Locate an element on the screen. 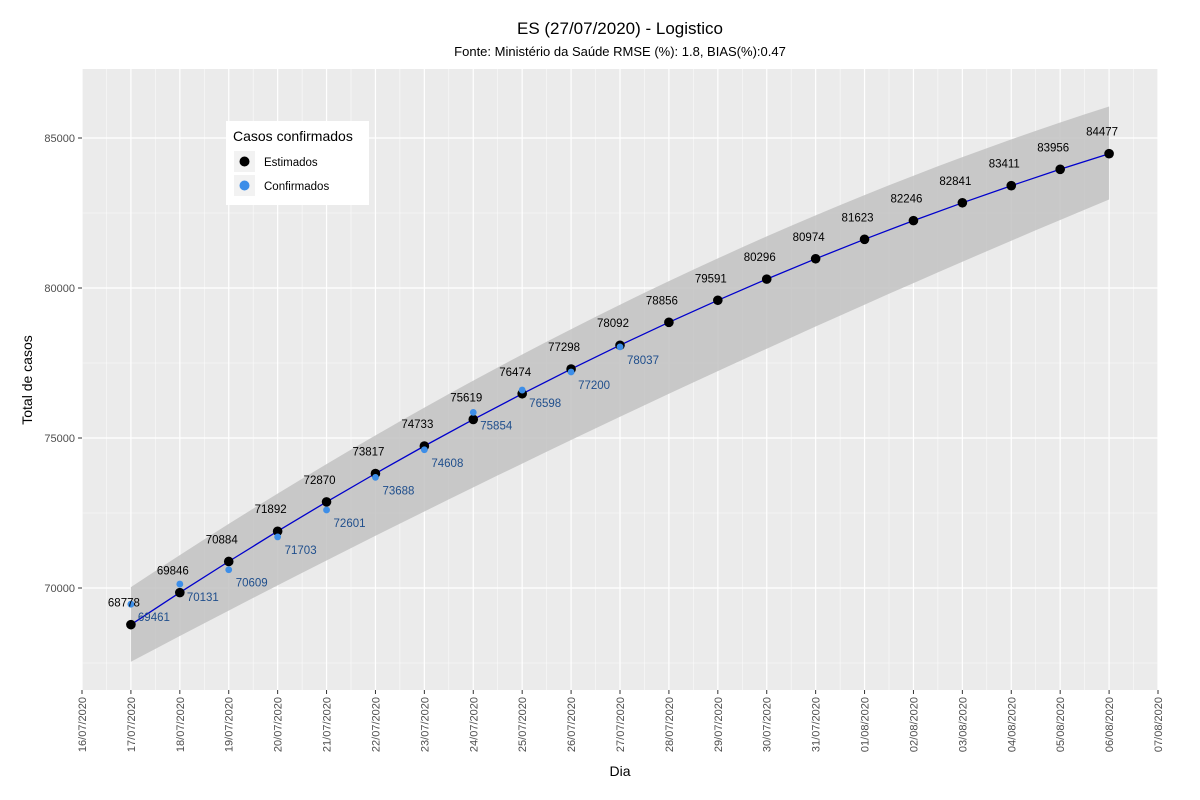 This screenshot has width=1200, height=800. x-tick-label: 25/07/2020 is located at coordinates (523, 724).